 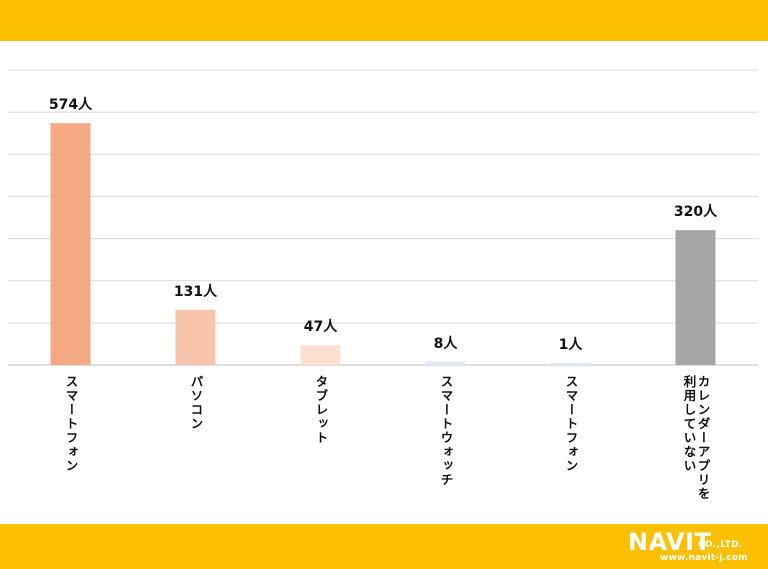 I want to click on data-label: 47人, so click(x=320, y=327).